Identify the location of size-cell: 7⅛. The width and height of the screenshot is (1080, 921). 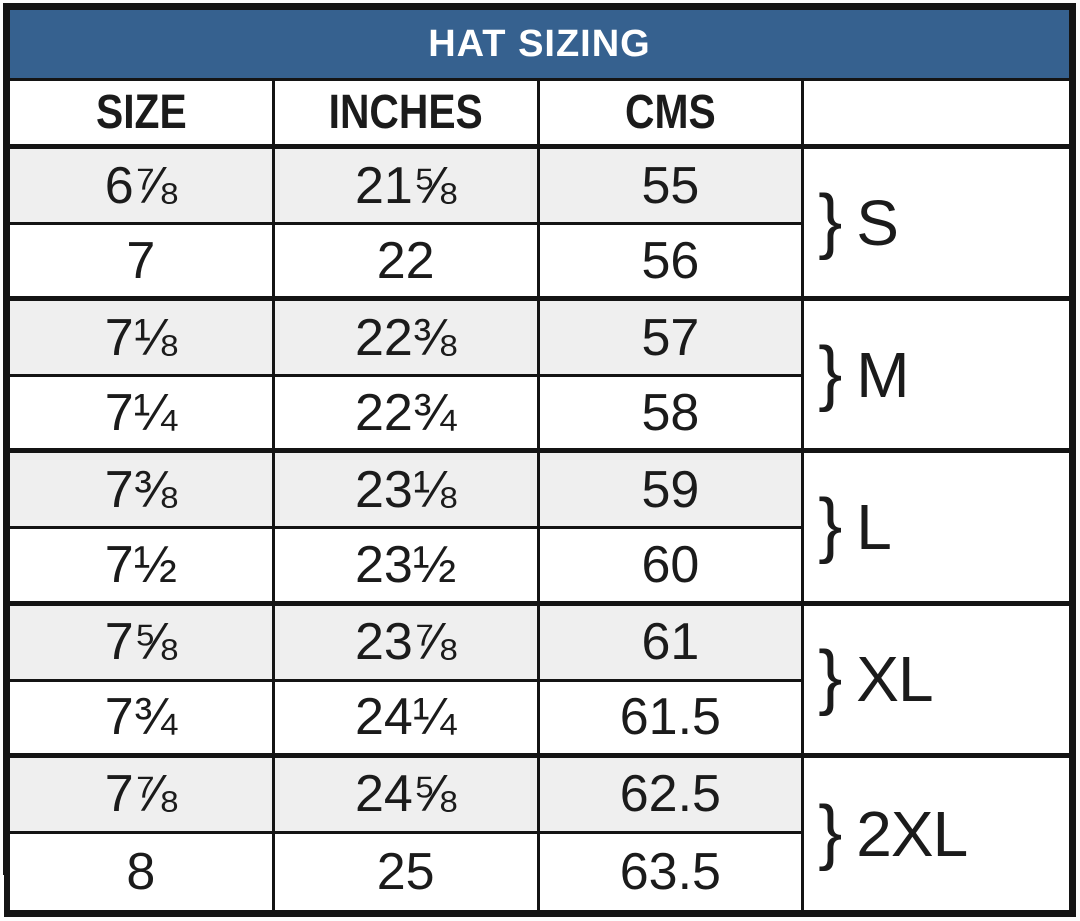
(142, 339).